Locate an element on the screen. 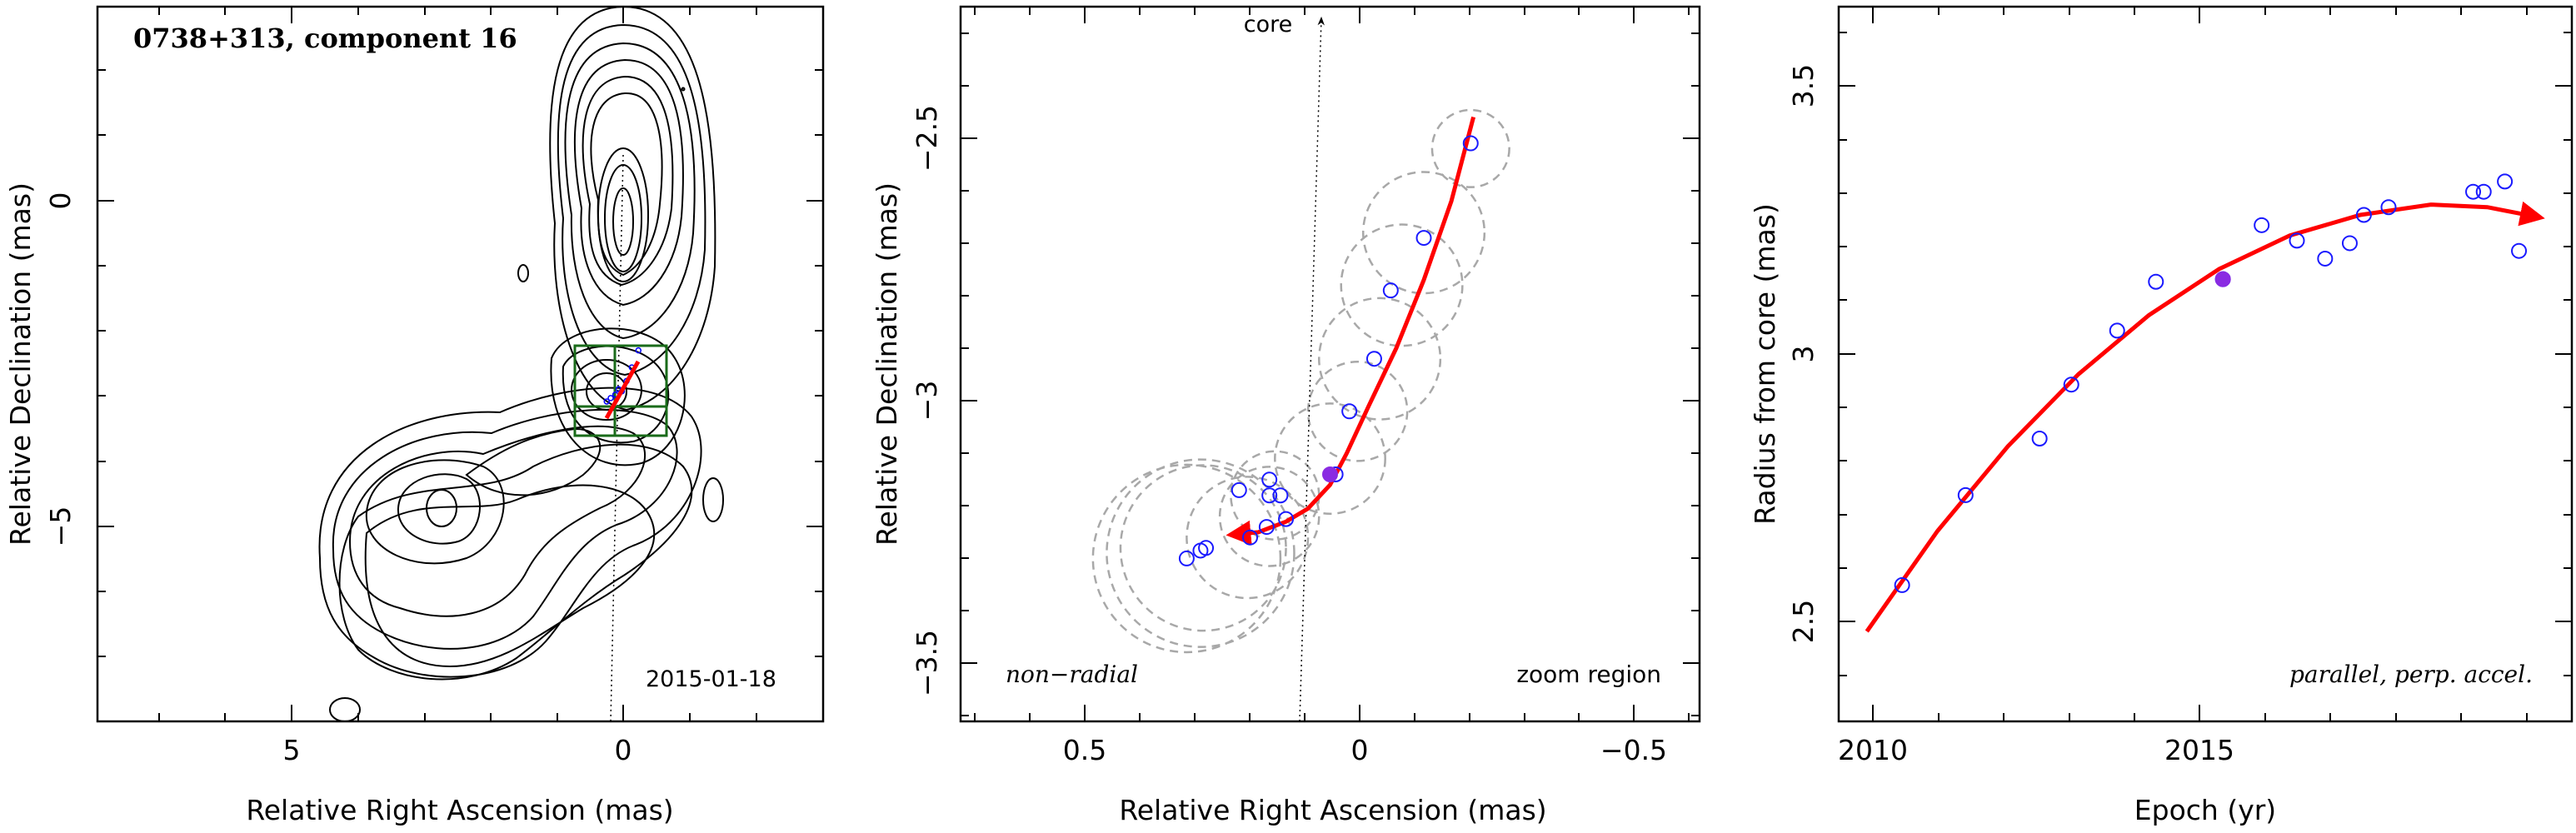 This screenshot has height=833, width=2576. panel3-ytick: 3 is located at coordinates (1803, 354).